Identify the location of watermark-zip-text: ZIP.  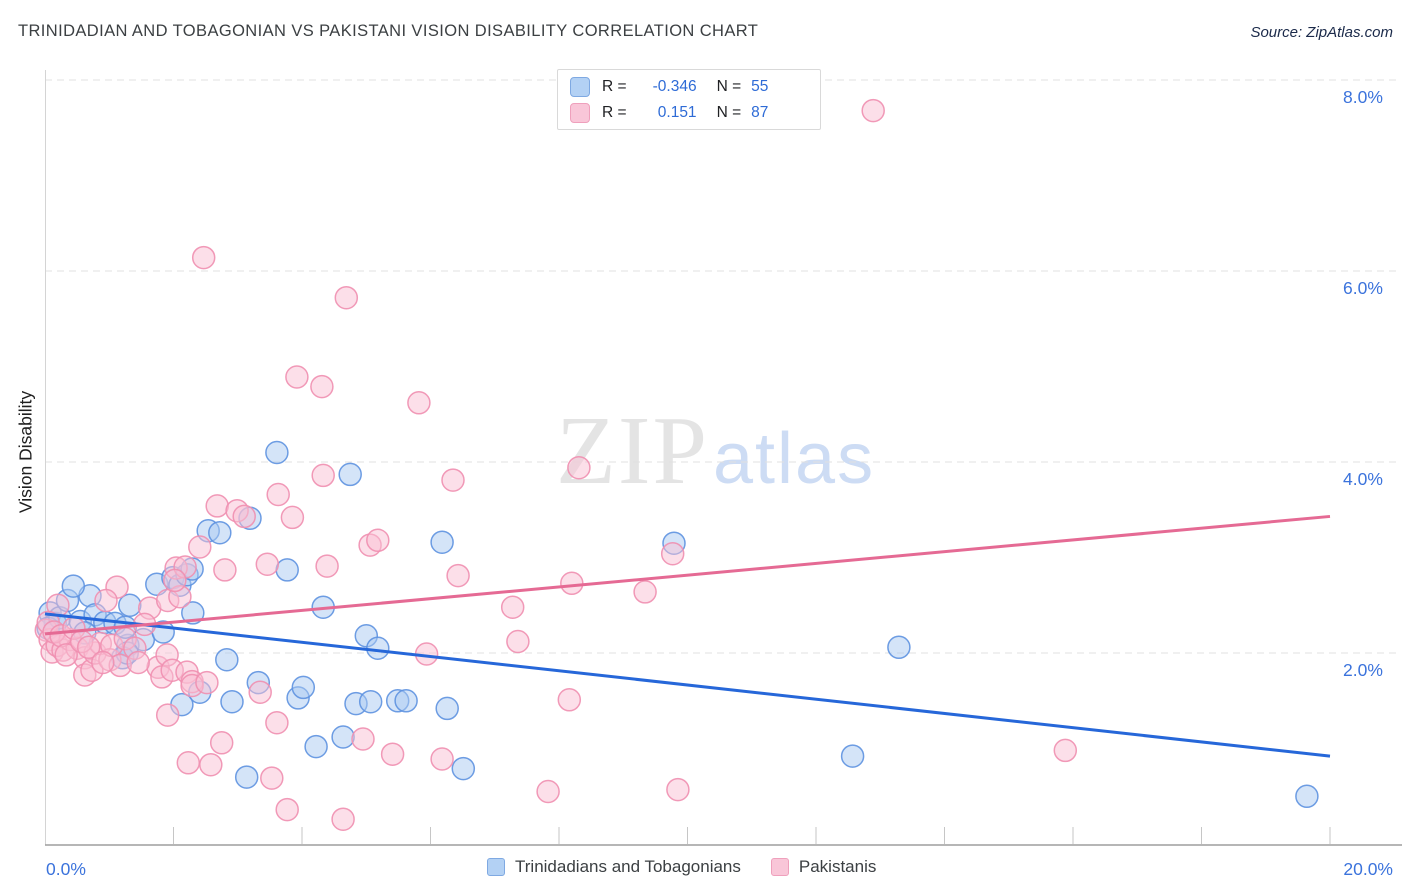
(632, 451).